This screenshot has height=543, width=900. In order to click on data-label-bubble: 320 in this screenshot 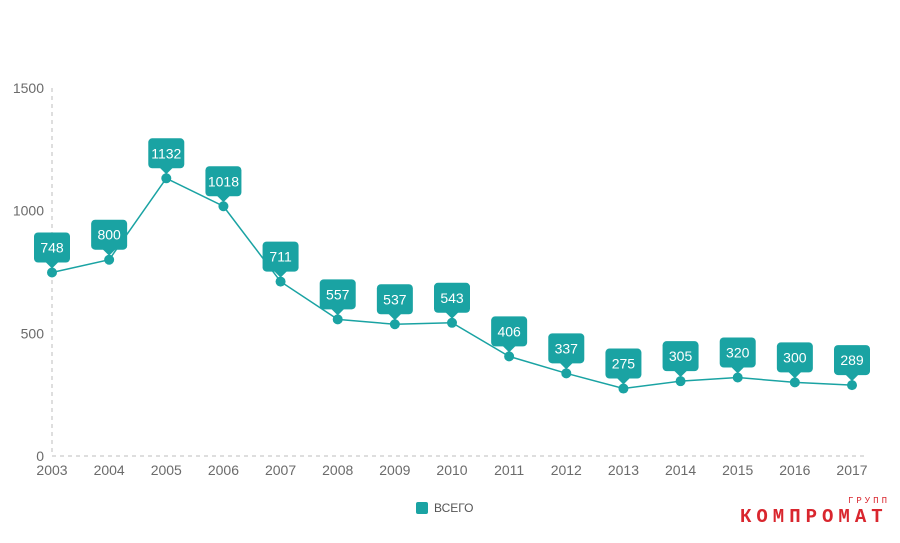, I will do `click(737, 355)`.